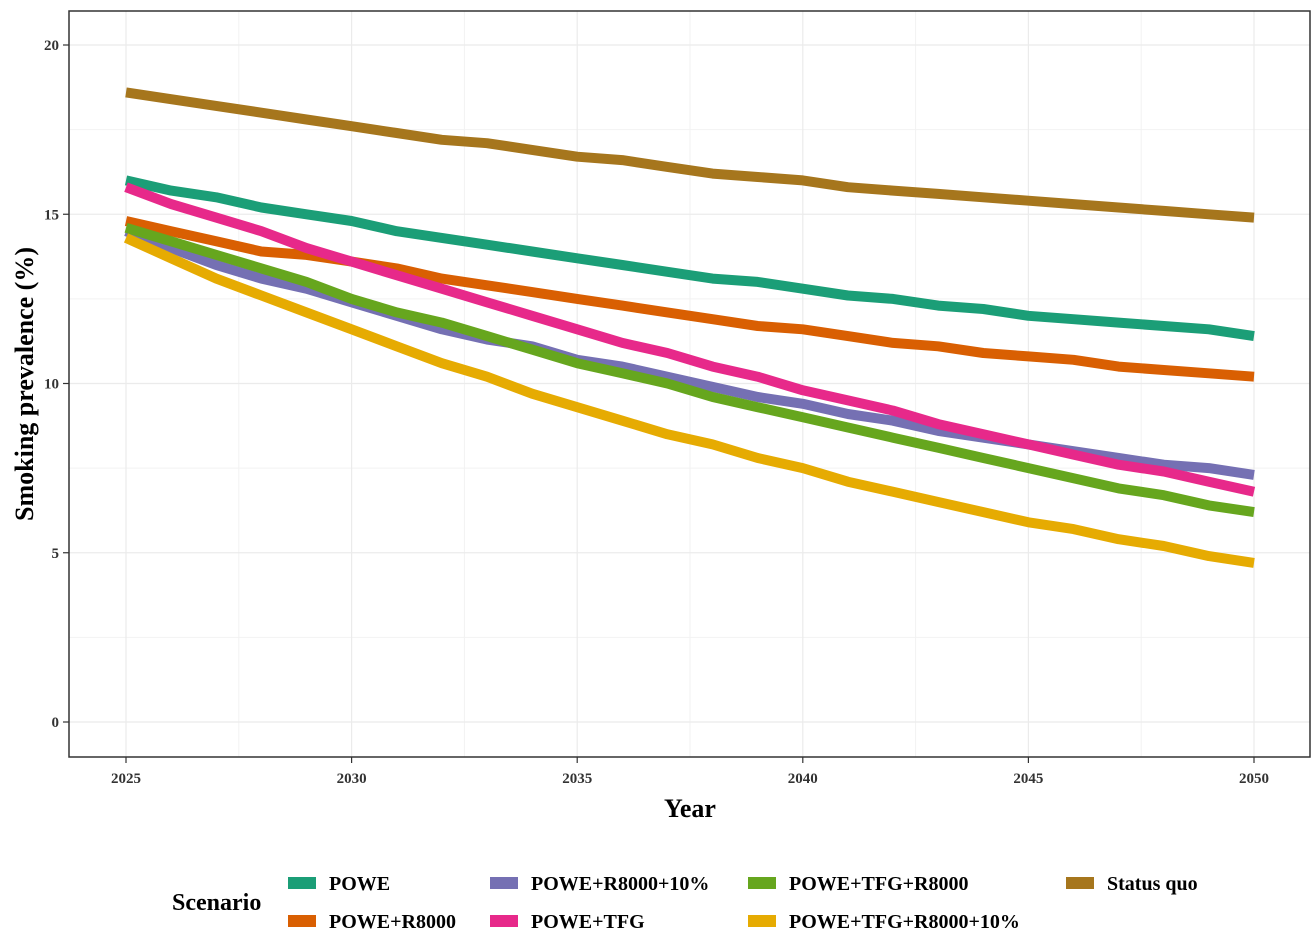  What do you see at coordinates (1152, 884) in the screenshot?
I see `legend-label-status-quo: Status quo` at bounding box center [1152, 884].